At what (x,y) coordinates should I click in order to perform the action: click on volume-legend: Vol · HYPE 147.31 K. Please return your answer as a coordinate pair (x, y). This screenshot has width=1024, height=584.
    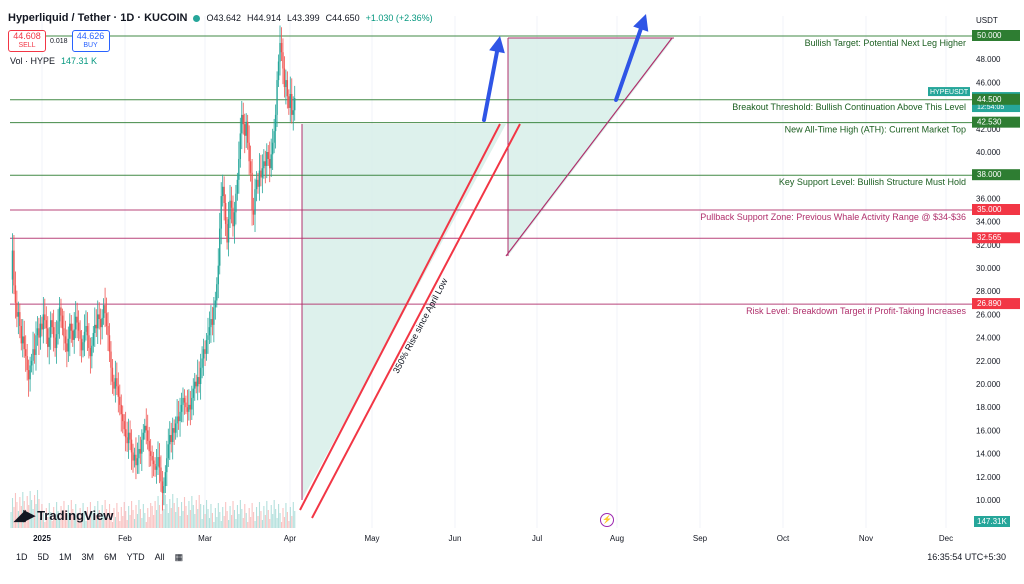
    Looking at the image, I should click on (53, 61).